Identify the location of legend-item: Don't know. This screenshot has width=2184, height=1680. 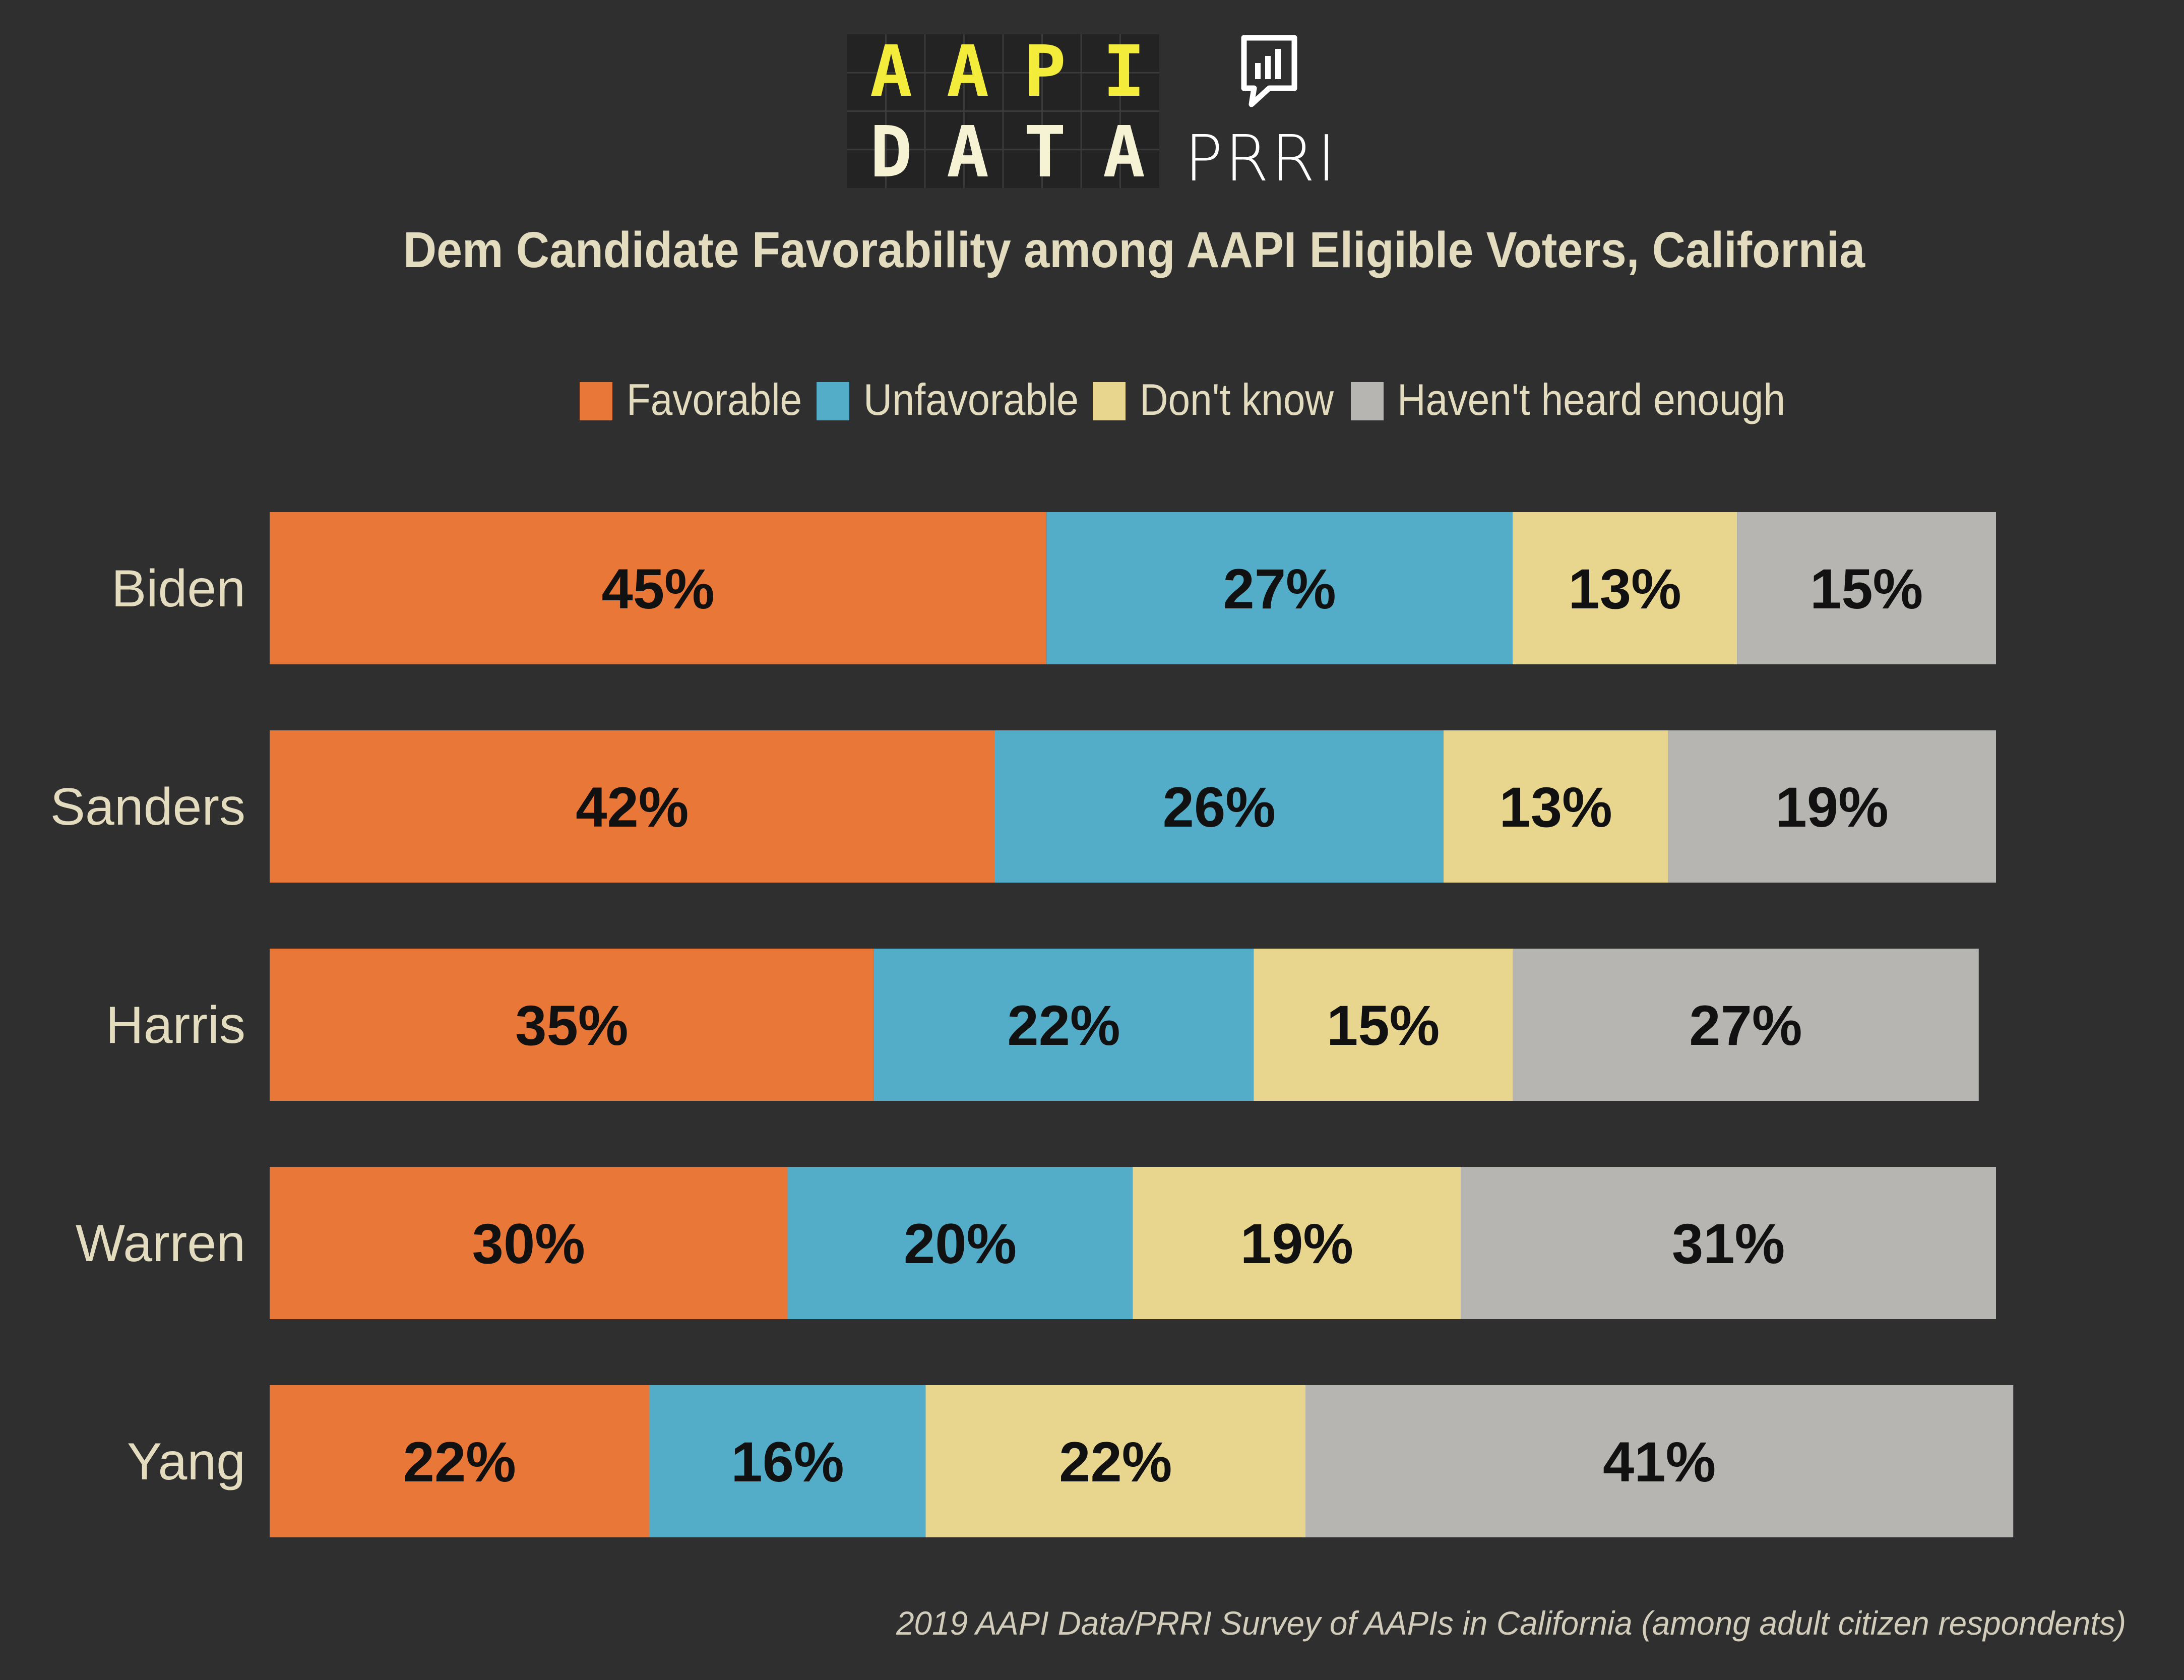
(1214, 399).